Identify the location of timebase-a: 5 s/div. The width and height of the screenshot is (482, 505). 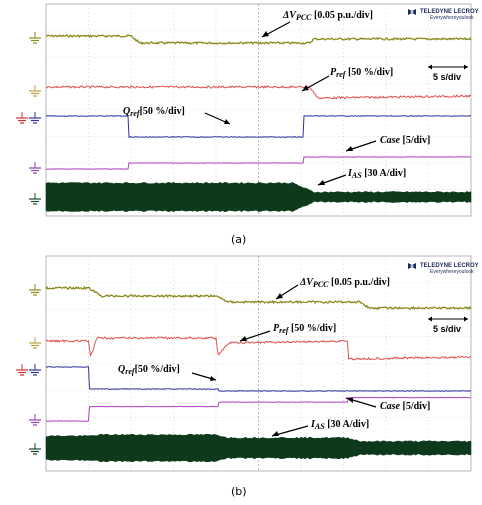
(448, 73).